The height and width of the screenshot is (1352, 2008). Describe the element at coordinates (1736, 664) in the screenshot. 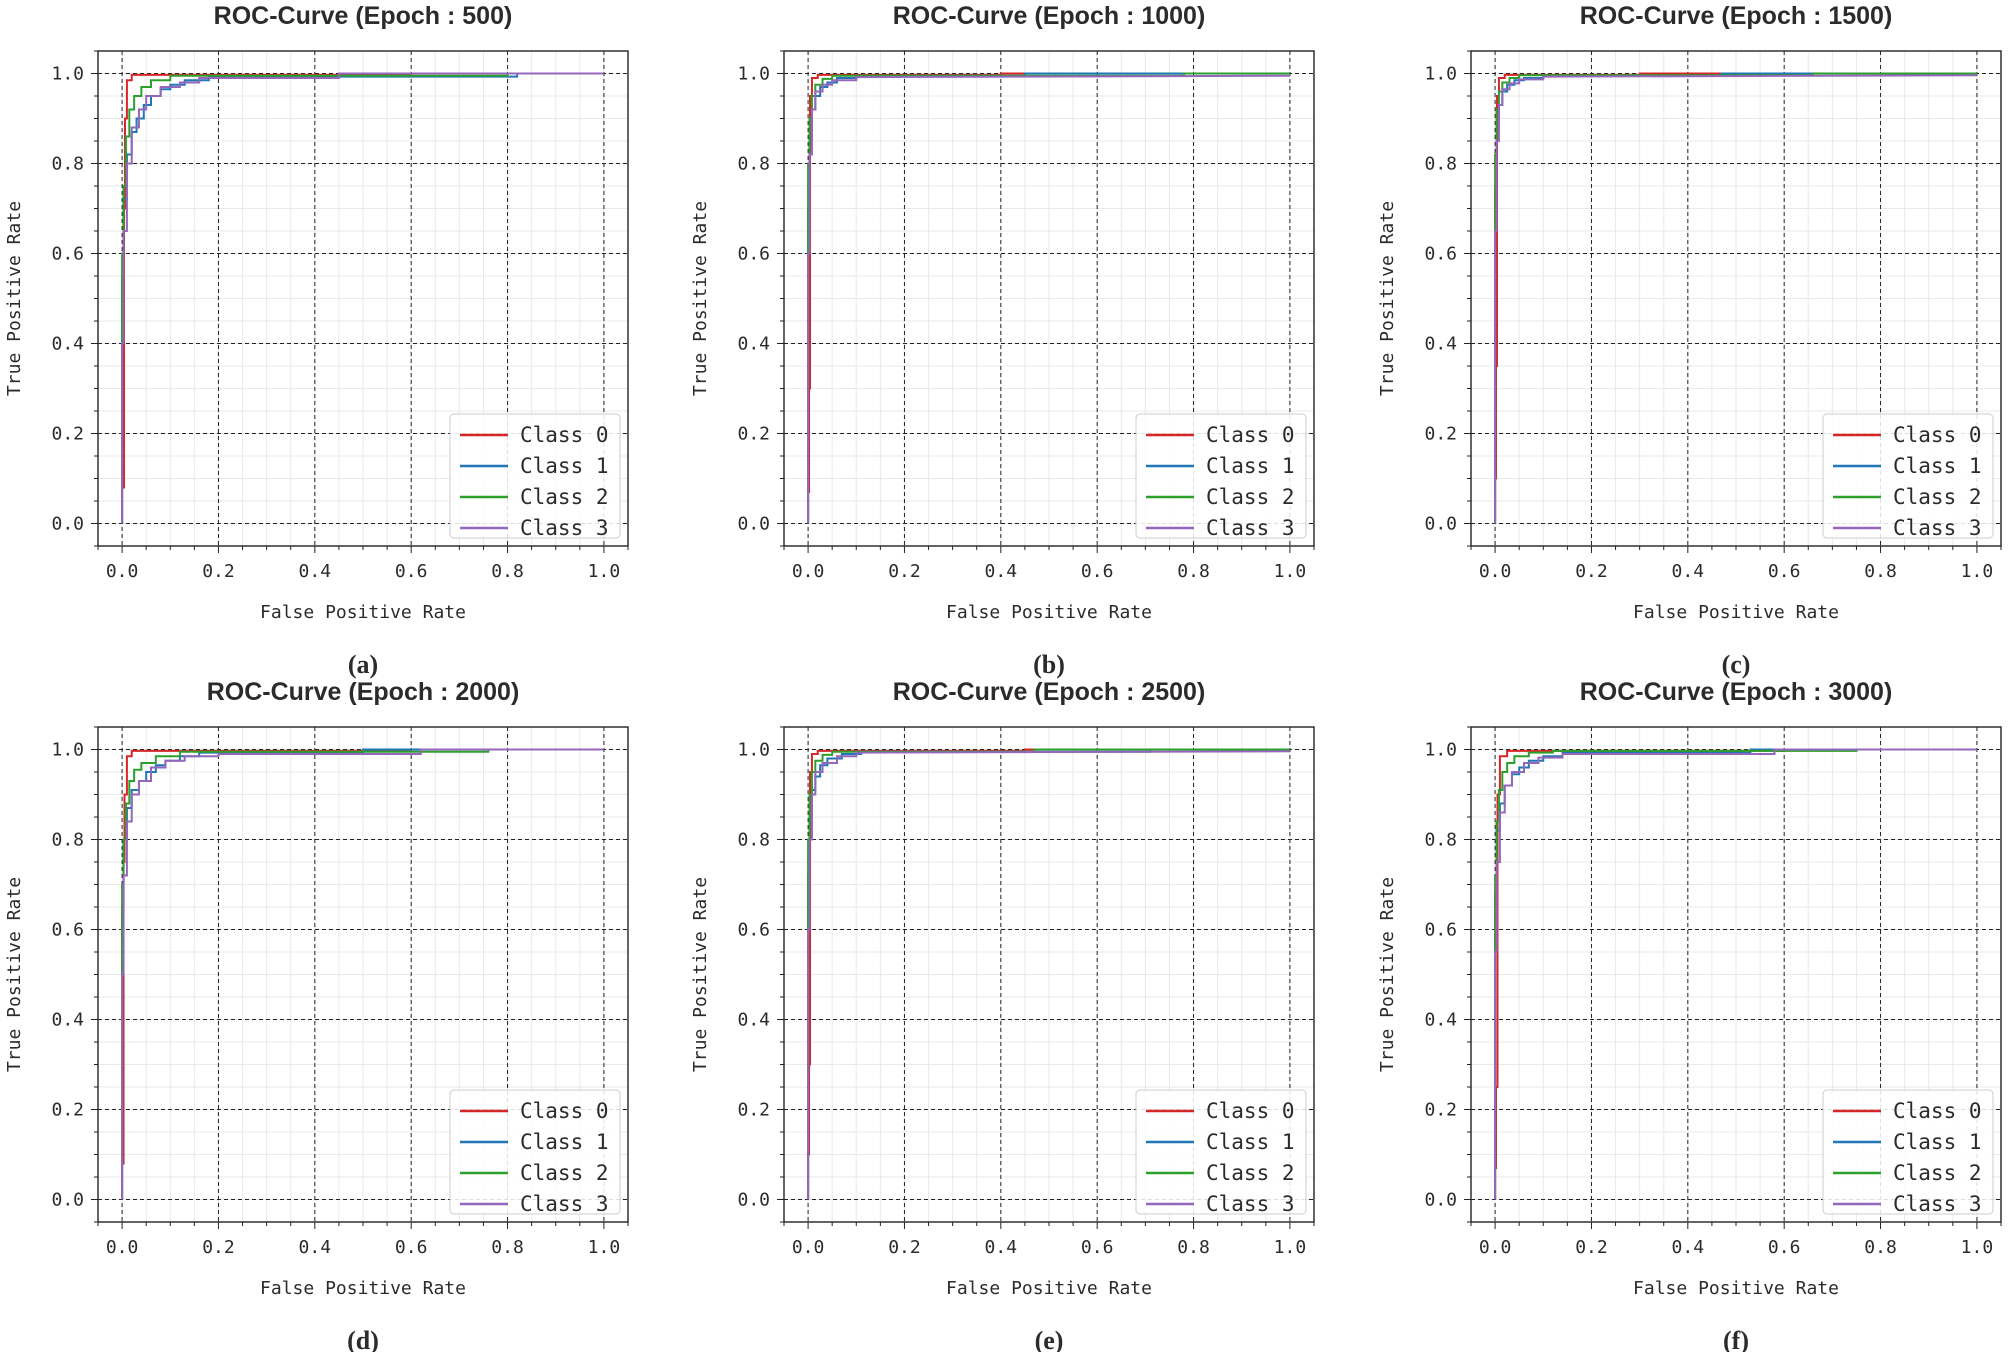

I see `subfigure-caption: (c)` at that location.